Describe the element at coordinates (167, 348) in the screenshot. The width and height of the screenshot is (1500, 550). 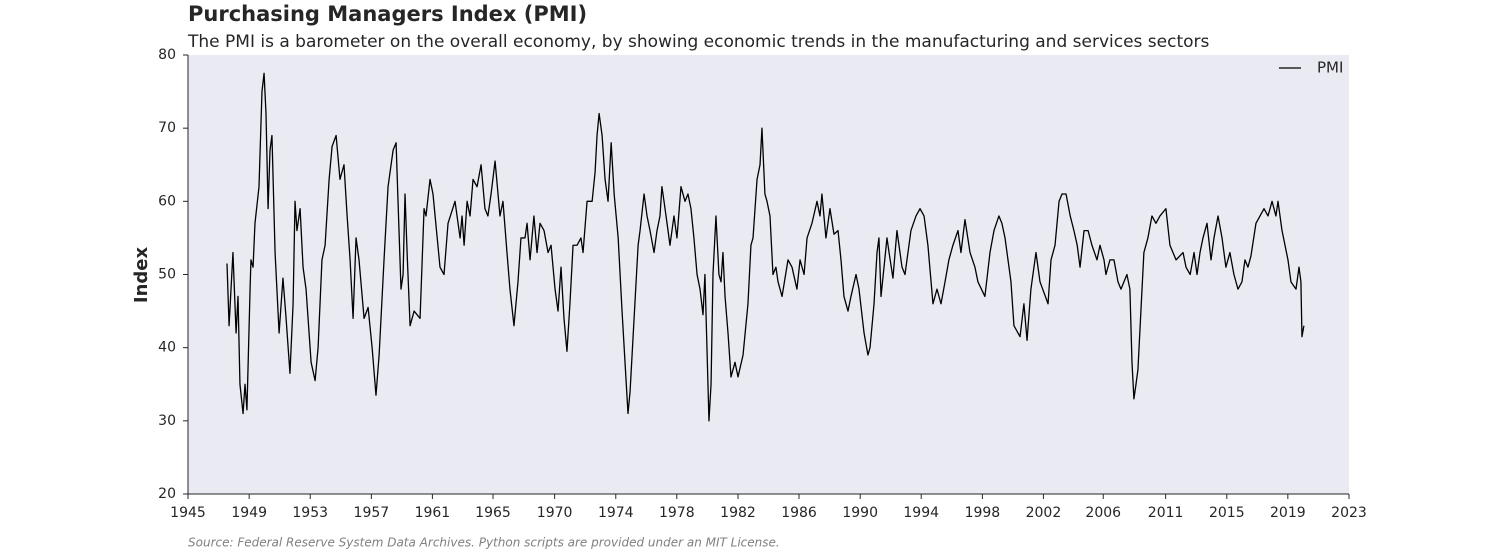
I see `y-tick-label: 40` at that location.